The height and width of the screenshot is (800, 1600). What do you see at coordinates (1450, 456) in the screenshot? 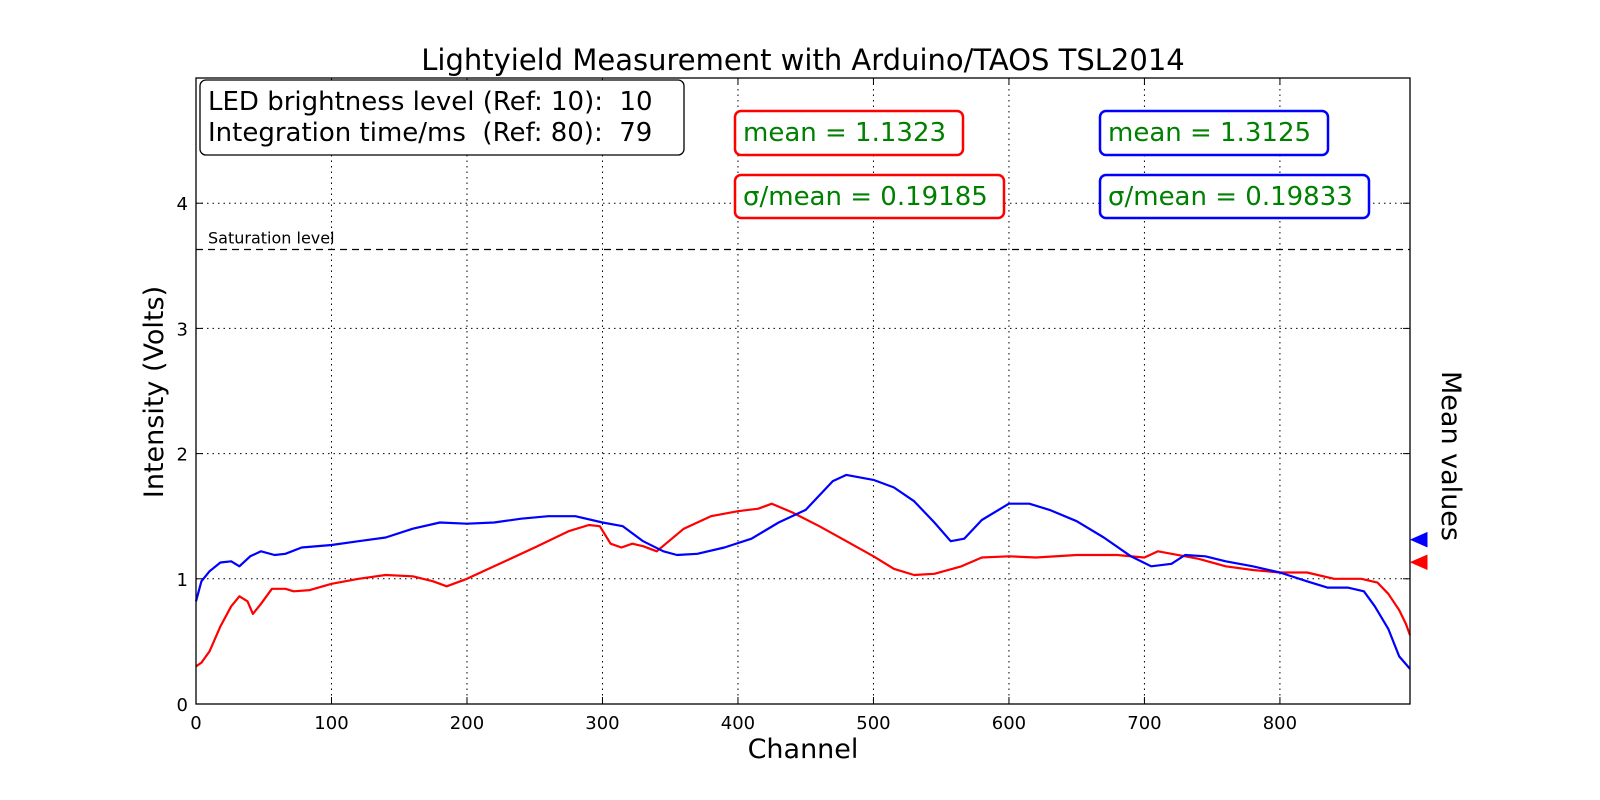
I see `right-axis-title: Mean values` at bounding box center [1450, 456].